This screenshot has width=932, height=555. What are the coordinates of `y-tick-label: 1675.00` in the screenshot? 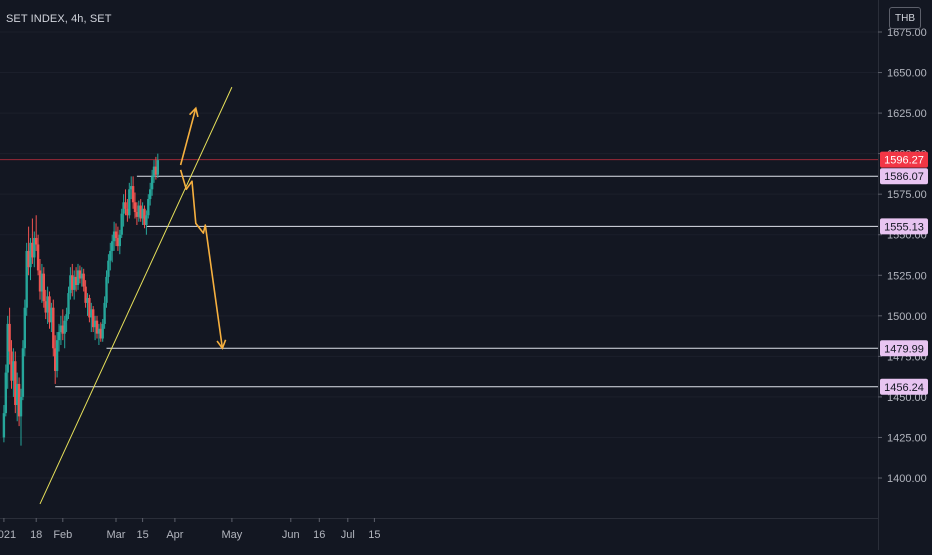 It's located at (907, 33).